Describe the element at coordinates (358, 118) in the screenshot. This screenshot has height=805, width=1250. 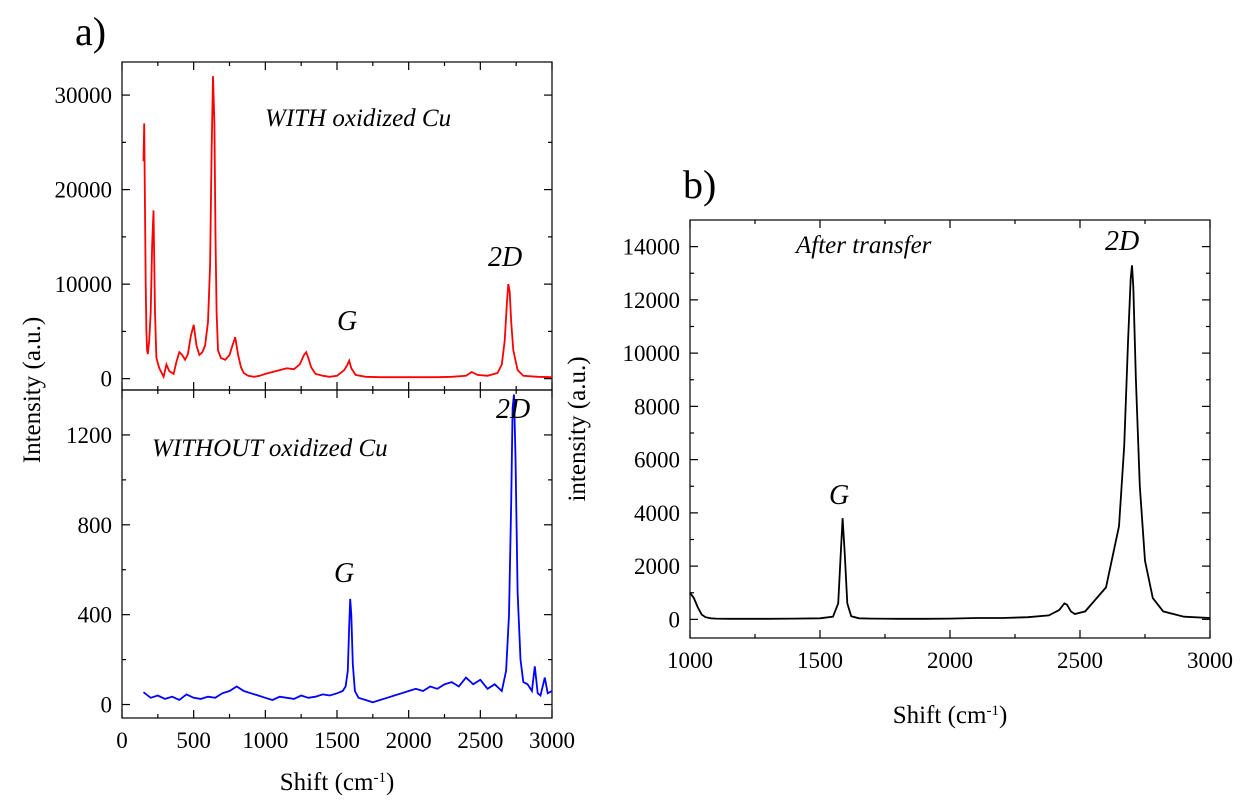
I see `panel-a-top-annotation: WITH oxidized Cu` at that location.